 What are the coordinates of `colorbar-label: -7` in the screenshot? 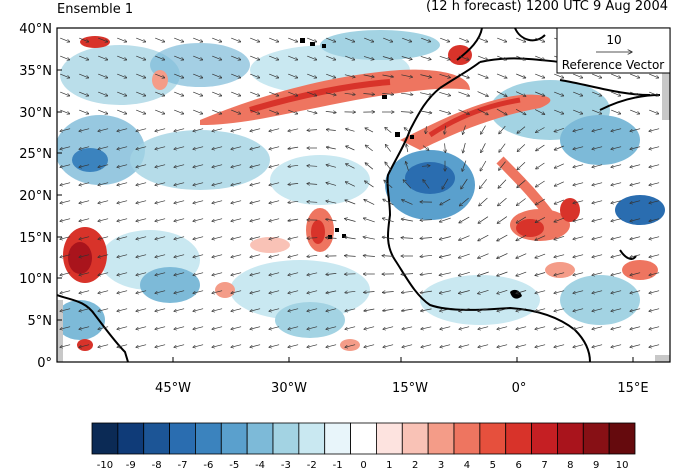 It's located at (183, 465).